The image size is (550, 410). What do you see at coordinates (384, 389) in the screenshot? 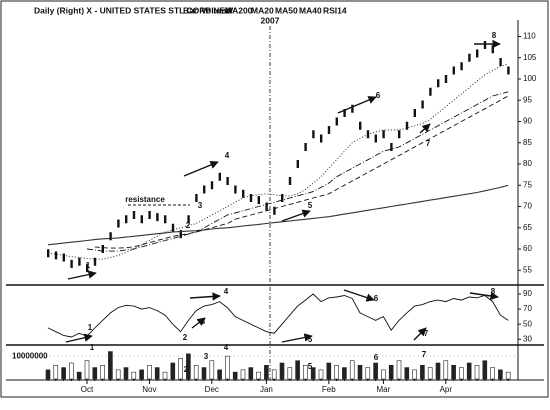
I see `x-tick-label: Mar` at bounding box center [384, 389].